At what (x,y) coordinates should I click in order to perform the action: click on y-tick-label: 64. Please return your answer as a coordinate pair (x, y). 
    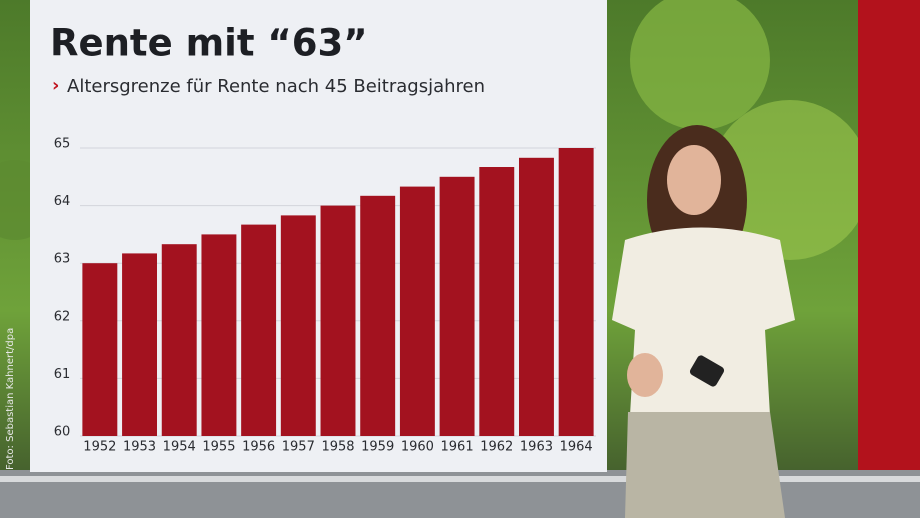
    Looking at the image, I should click on (62, 201).